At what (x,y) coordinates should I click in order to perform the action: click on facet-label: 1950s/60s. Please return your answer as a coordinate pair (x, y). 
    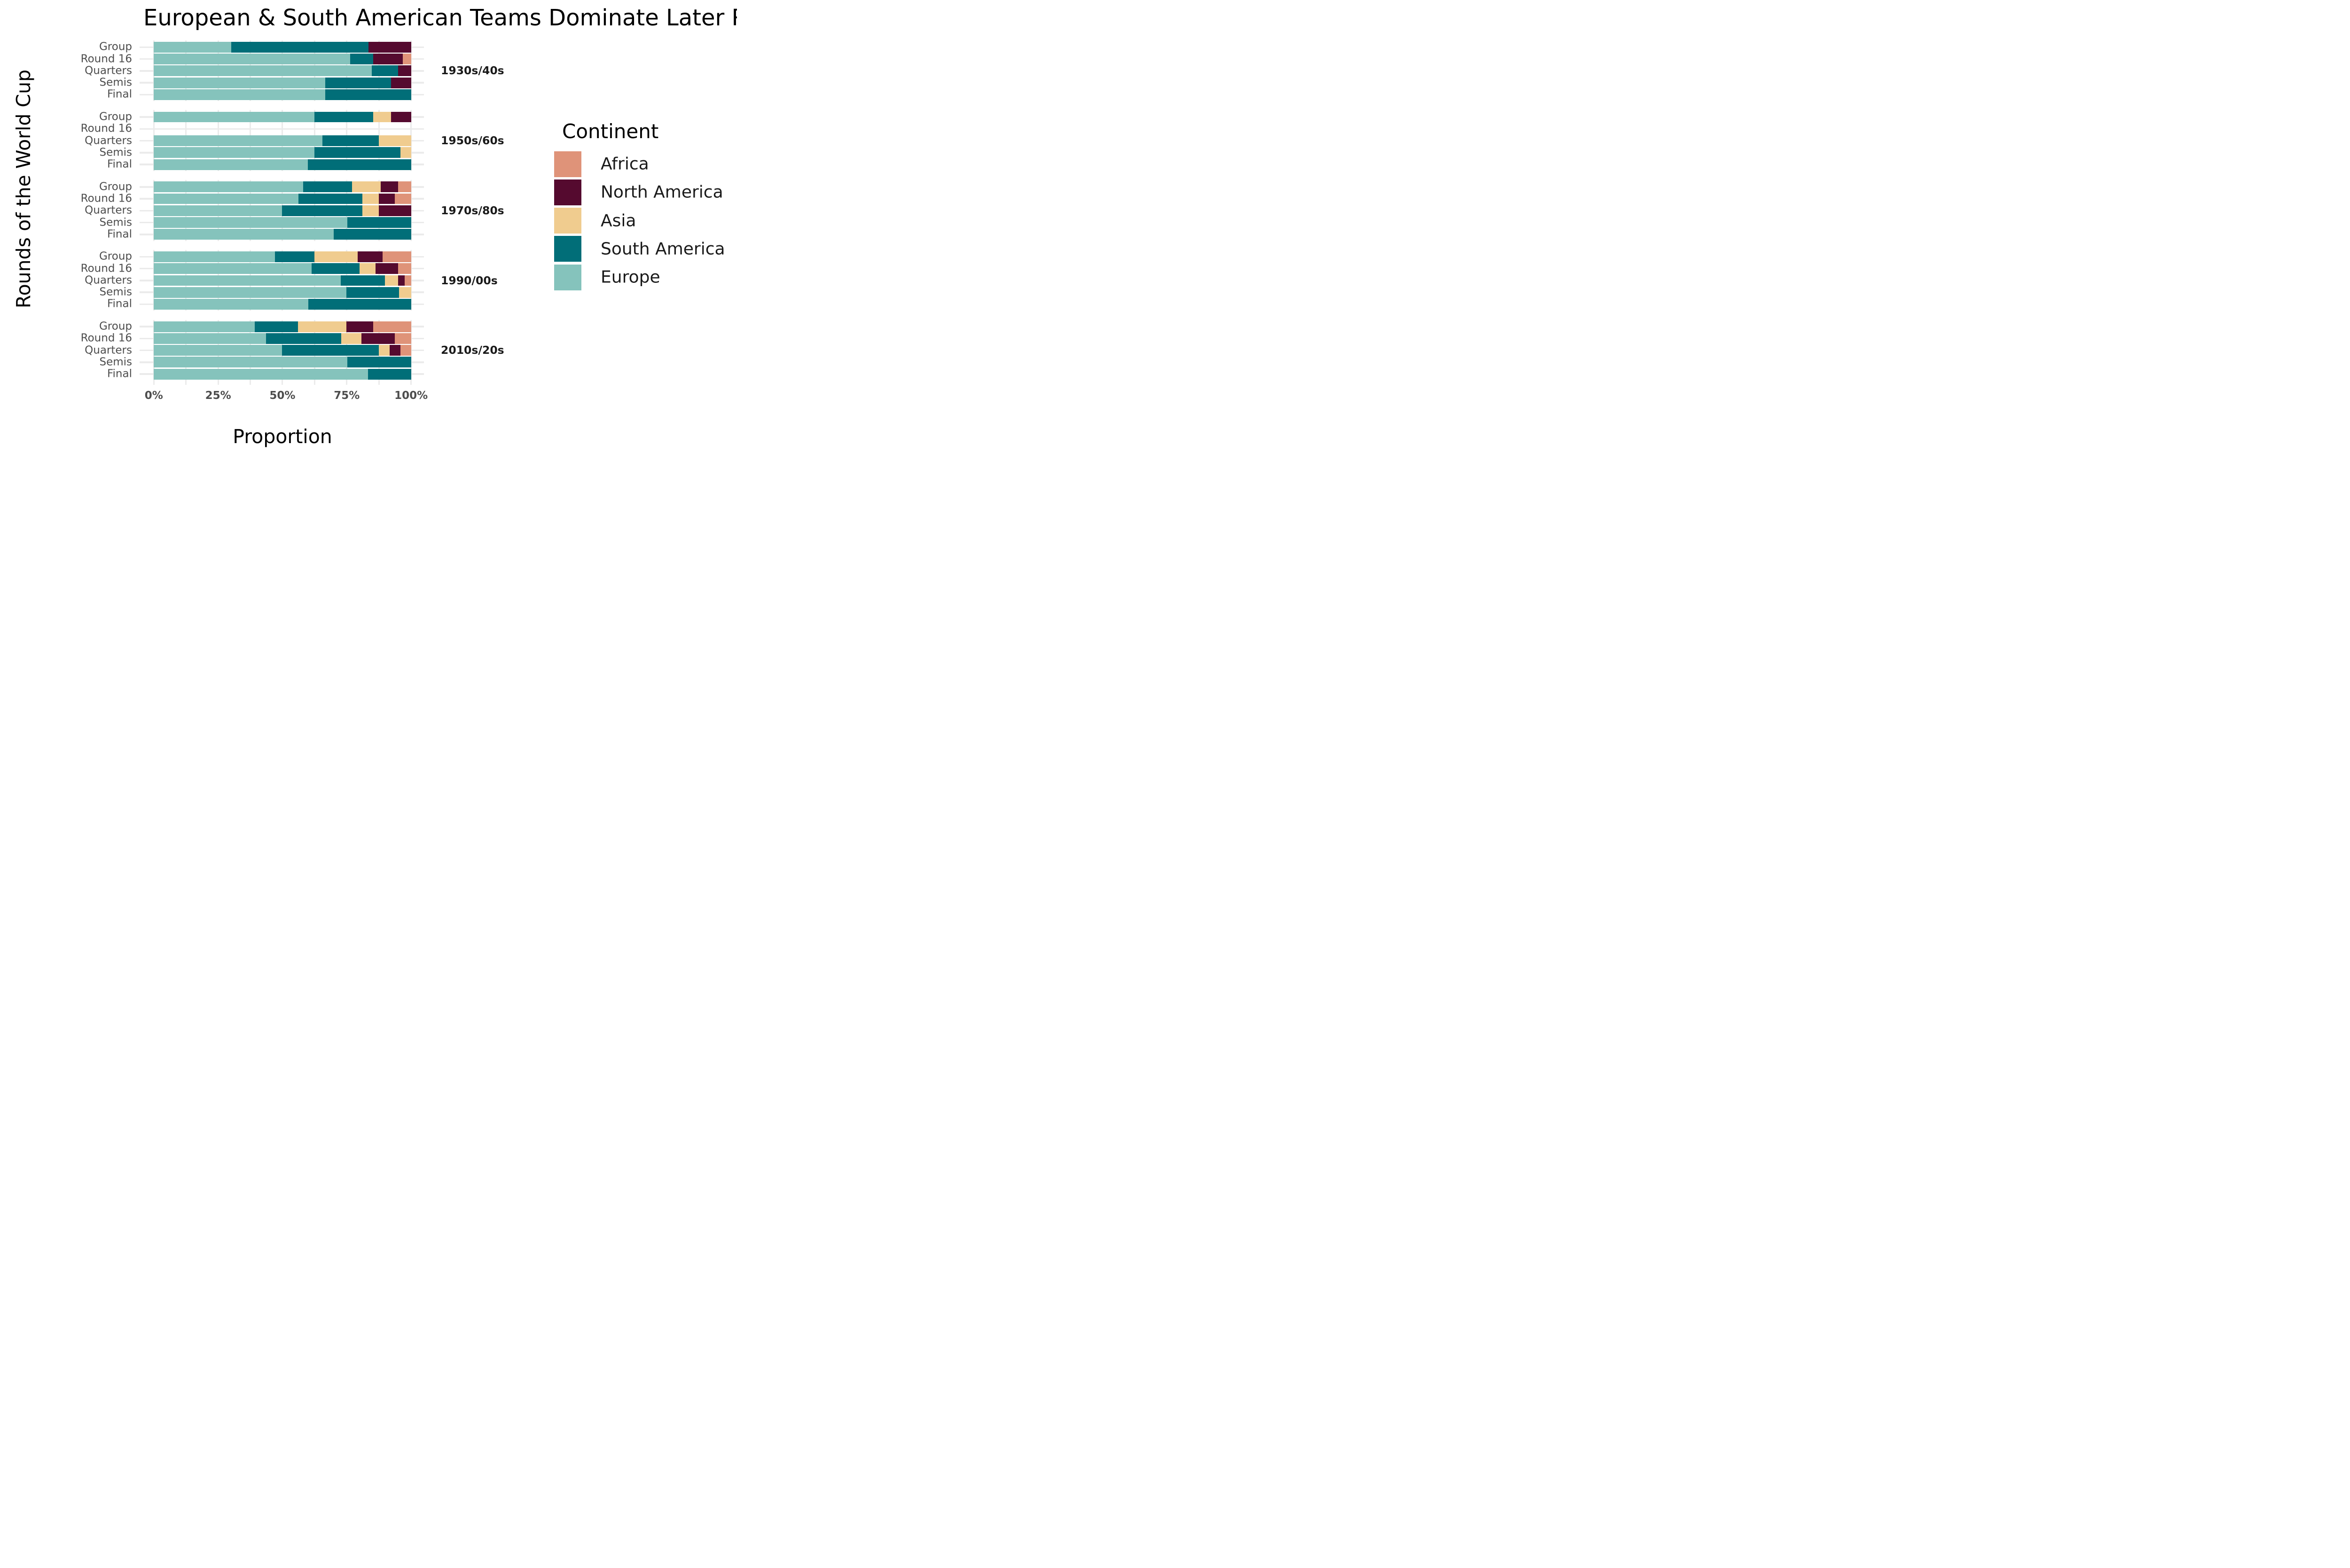
    Looking at the image, I should click on (472, 141).